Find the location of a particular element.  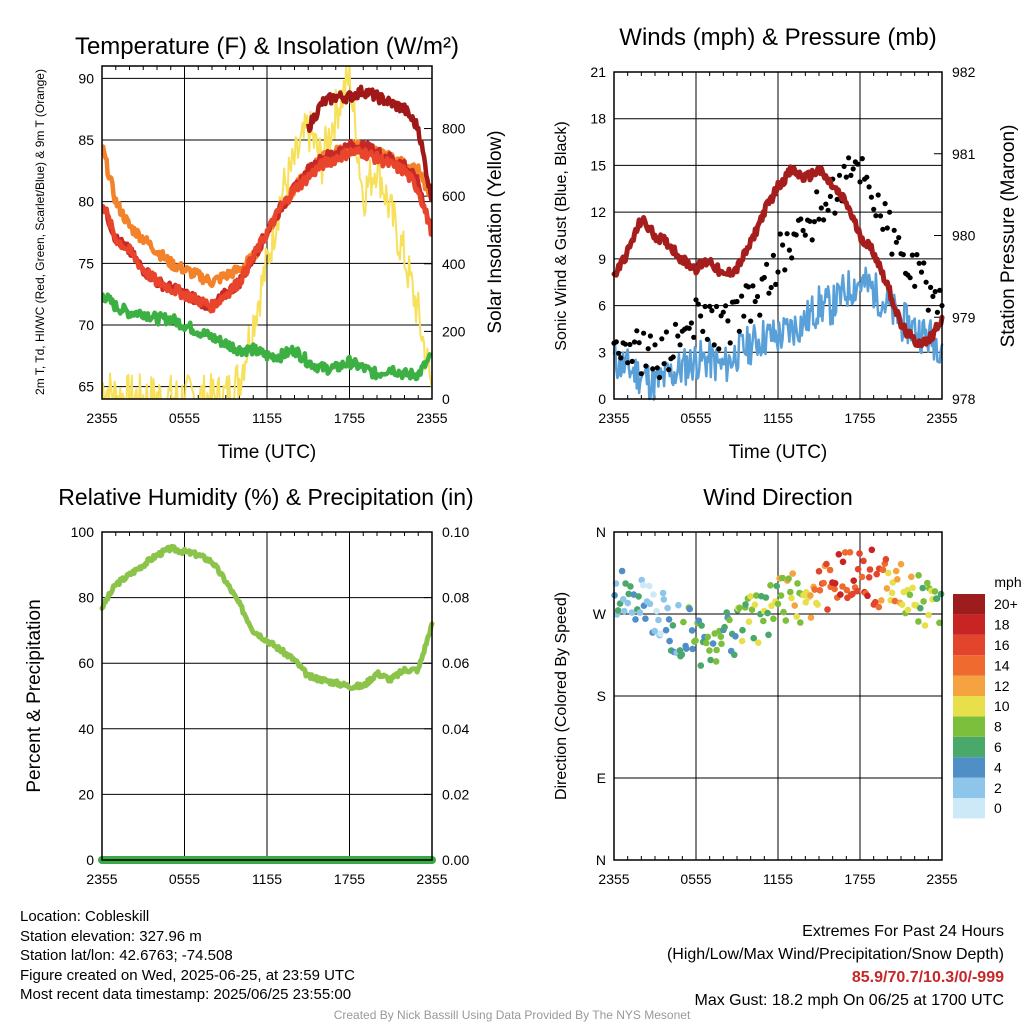

direction-title: Wind Direction is located at coordinates (778, 497).